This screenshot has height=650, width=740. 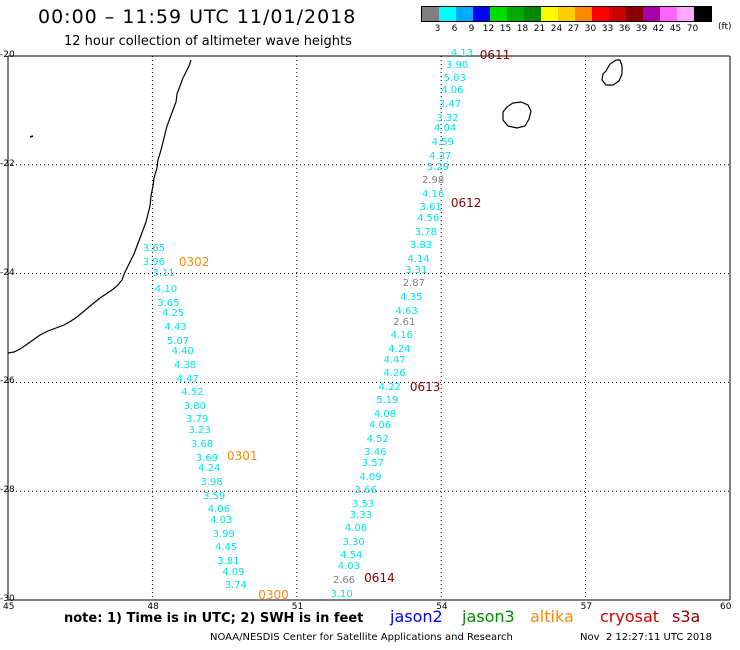 I want to click on latitude-label: -28, so click(x=7, y=490).